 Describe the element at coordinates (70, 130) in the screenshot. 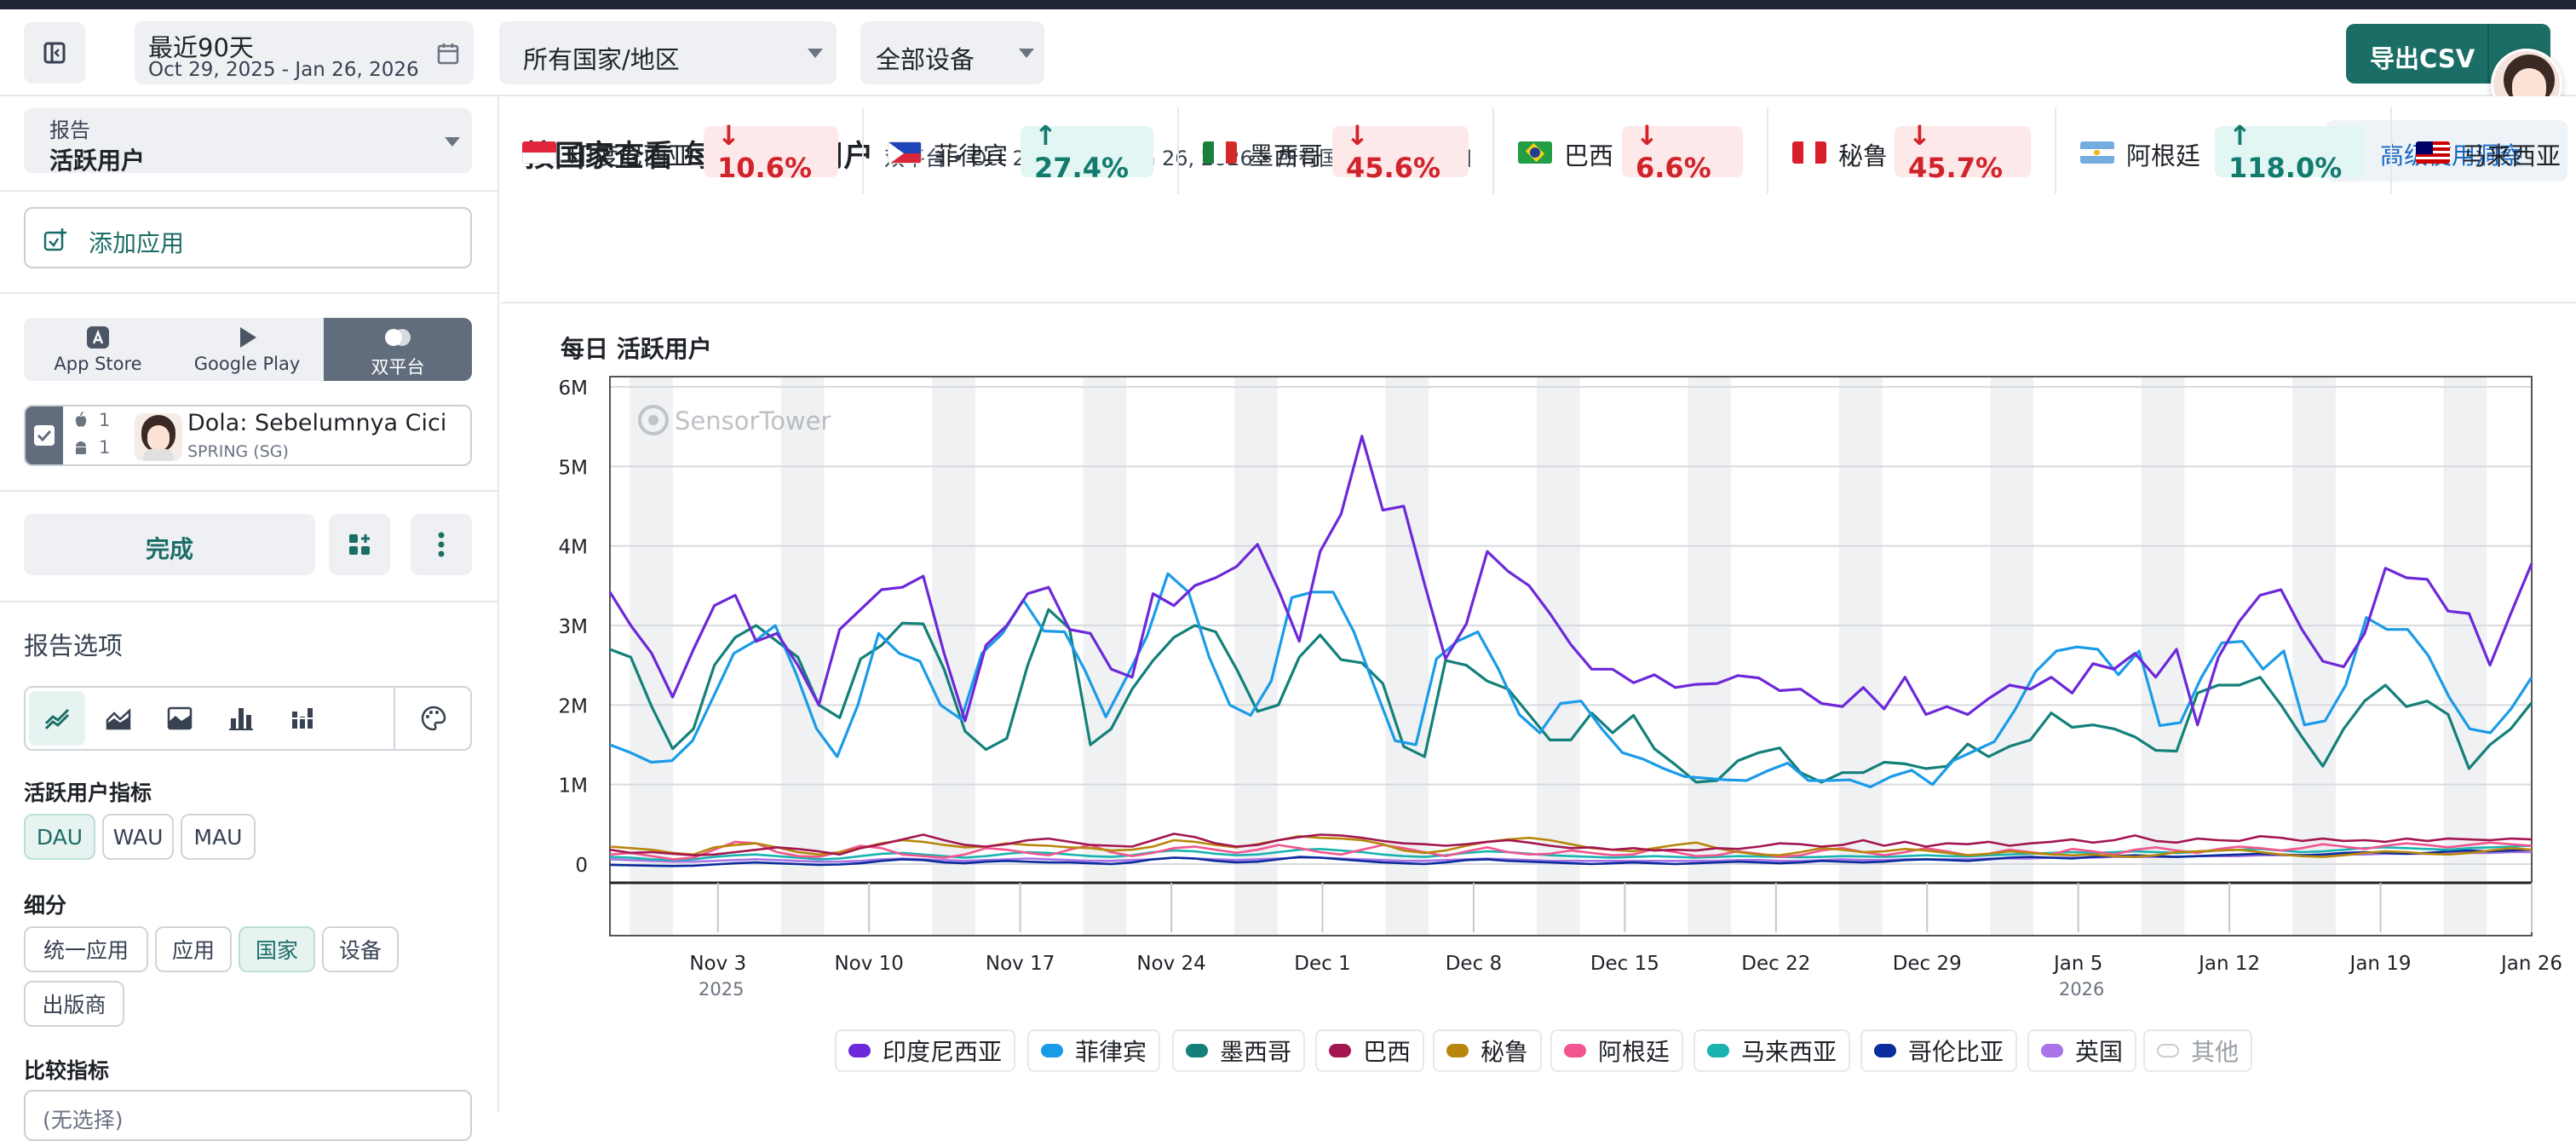

I see `report-label: 报告` at that location.